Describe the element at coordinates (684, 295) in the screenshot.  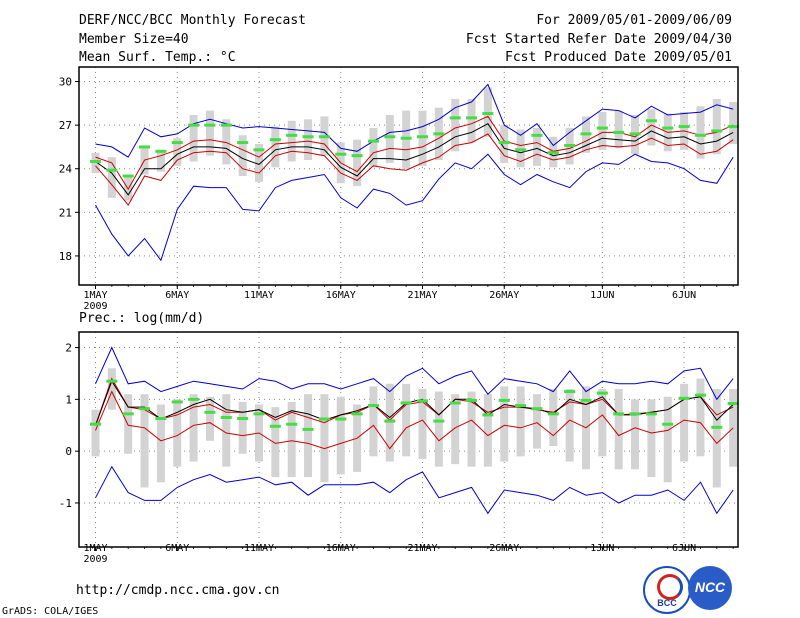
I see `x-tick-label: 6JUN` at that location.